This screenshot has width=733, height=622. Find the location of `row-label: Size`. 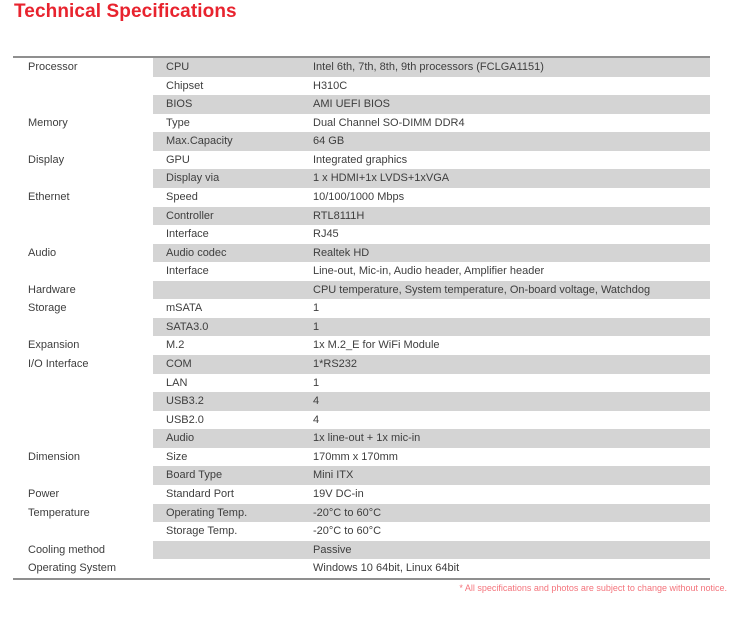

row-label: Size is located at coordinates (177, 456).